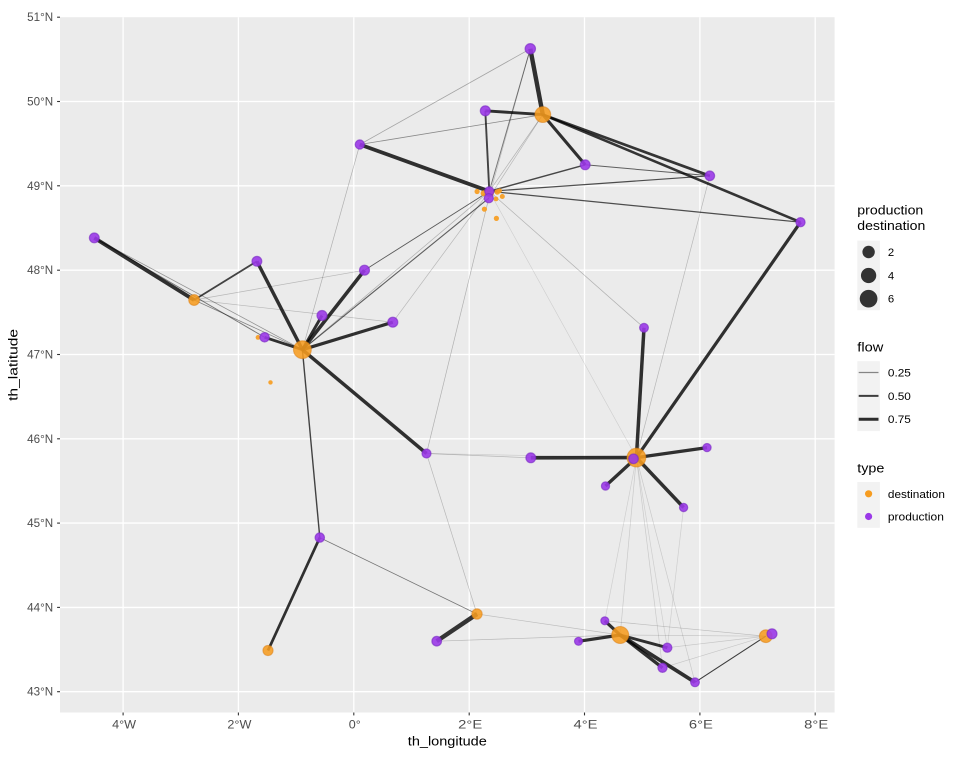  I want to click on svg-text: flow, so click(870, 347).